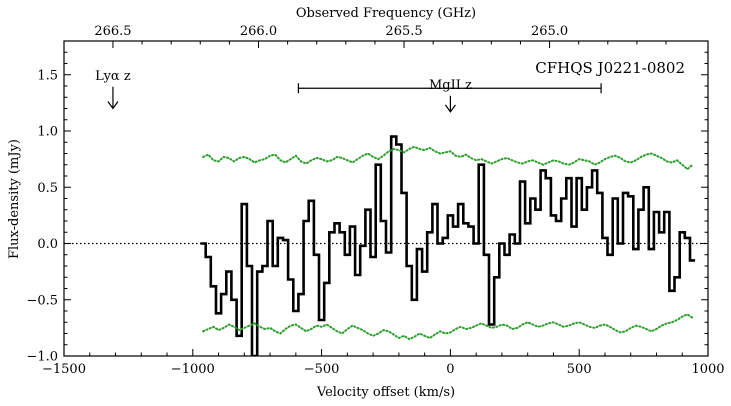 The height and width of the screenshot is (406, 731). I want to click on x-tick-label: 0, so click(450, 369).